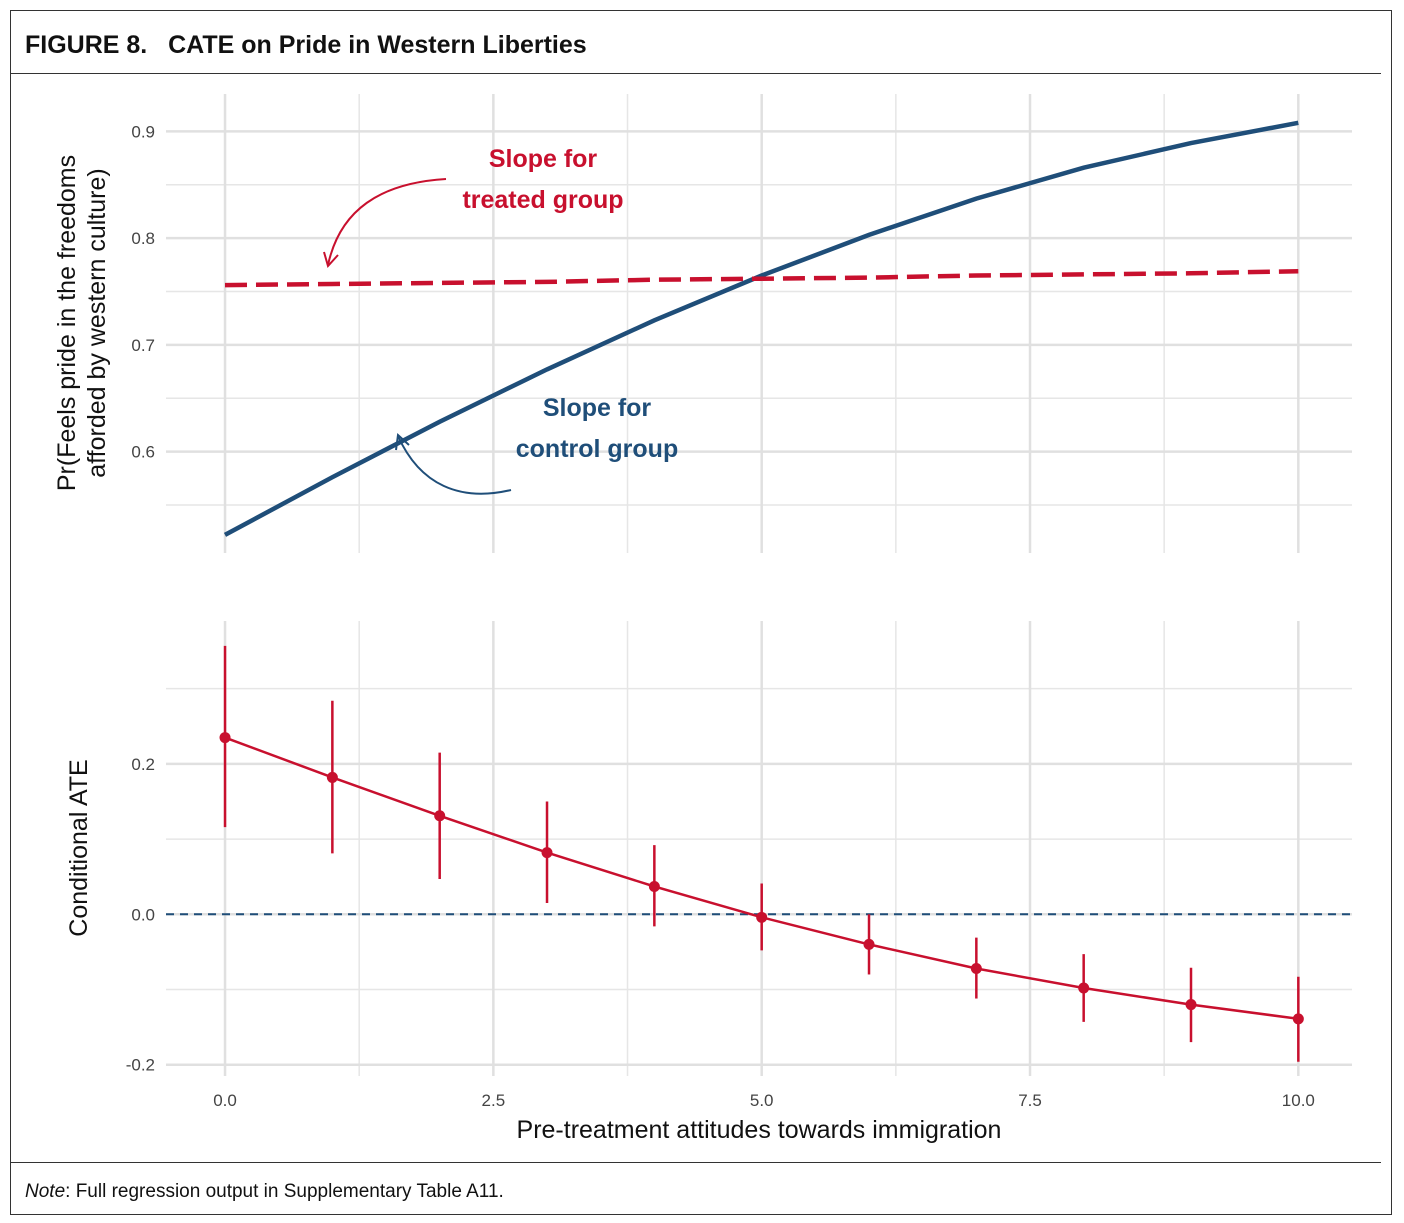 The height and width of the screenshot is (1223, 1404). Describe the element at coordinates (45, 1191) in the screenshot. I see `note-prefix: Note` at that location.